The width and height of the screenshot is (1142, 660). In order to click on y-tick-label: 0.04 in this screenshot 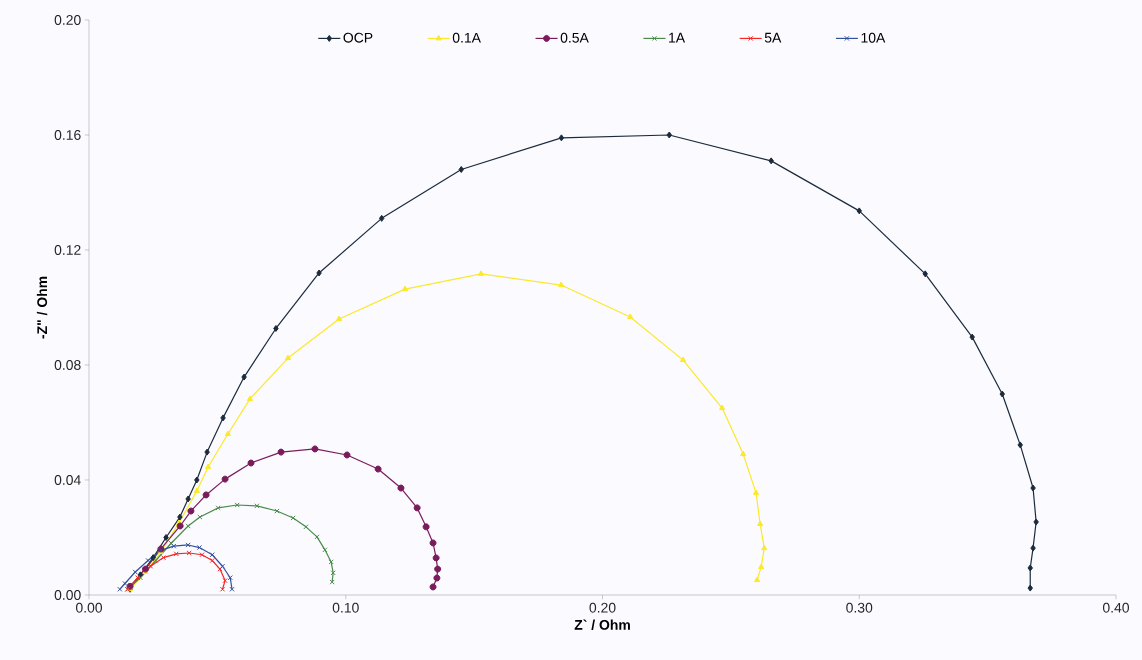, I will do `click(67, 480)`.